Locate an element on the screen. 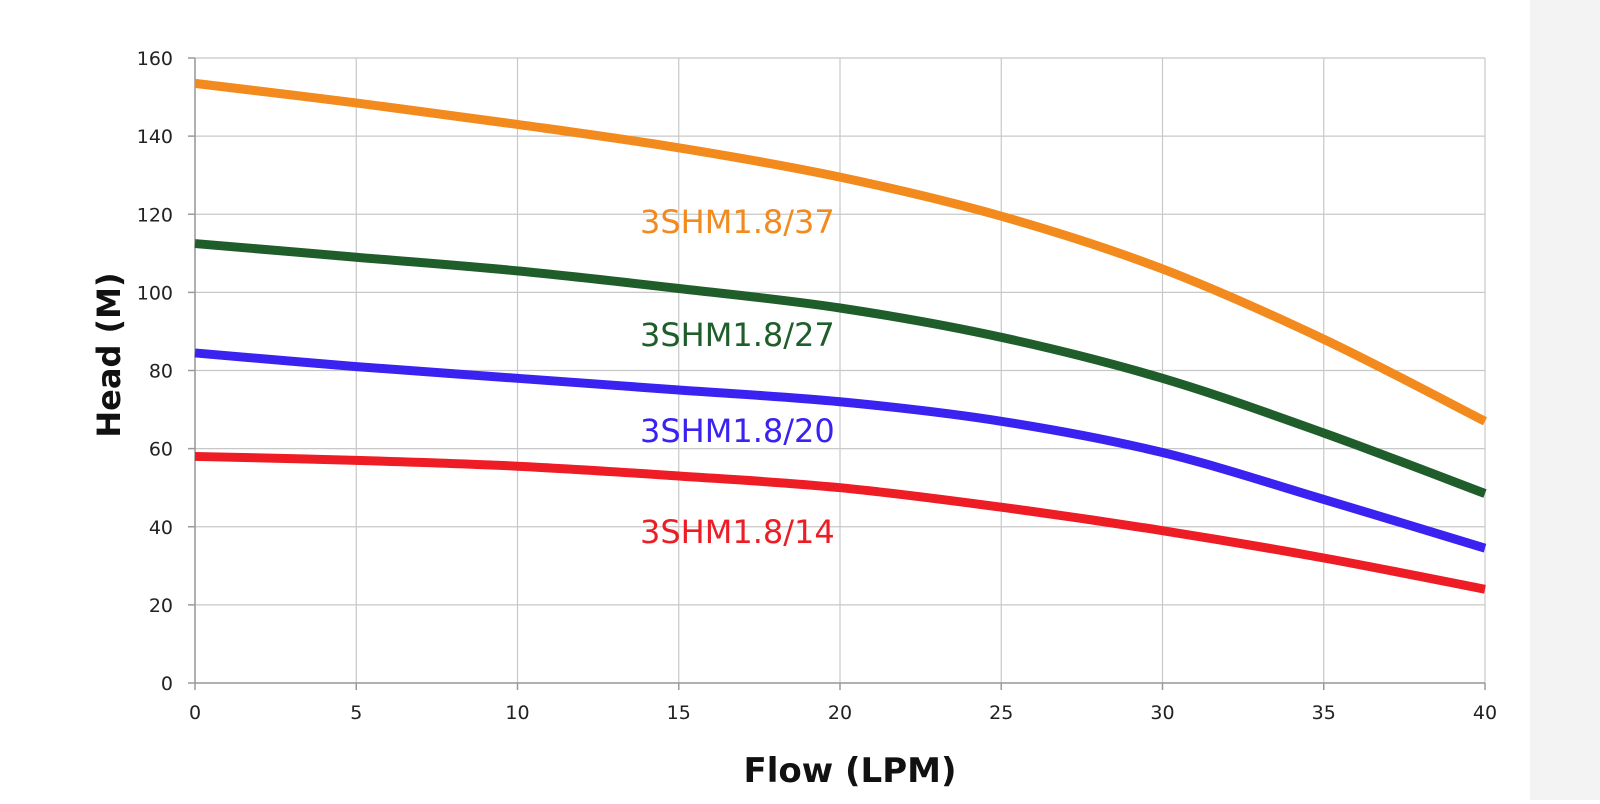 The image size is (1600, 804). x-tick-label: 10 is located at coordinates (517, 713).